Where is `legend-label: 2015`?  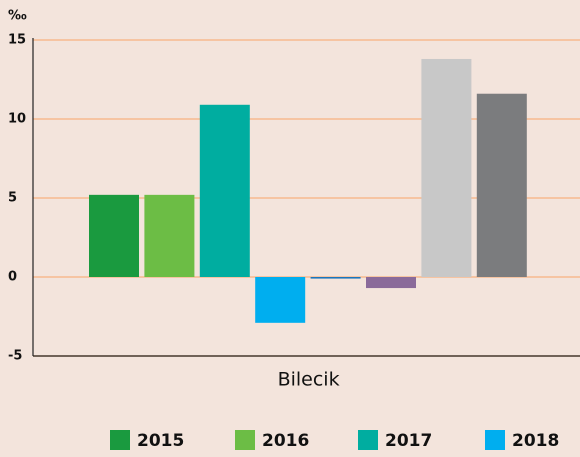
legend-label: 2015 is located at coordinates (160, 441).